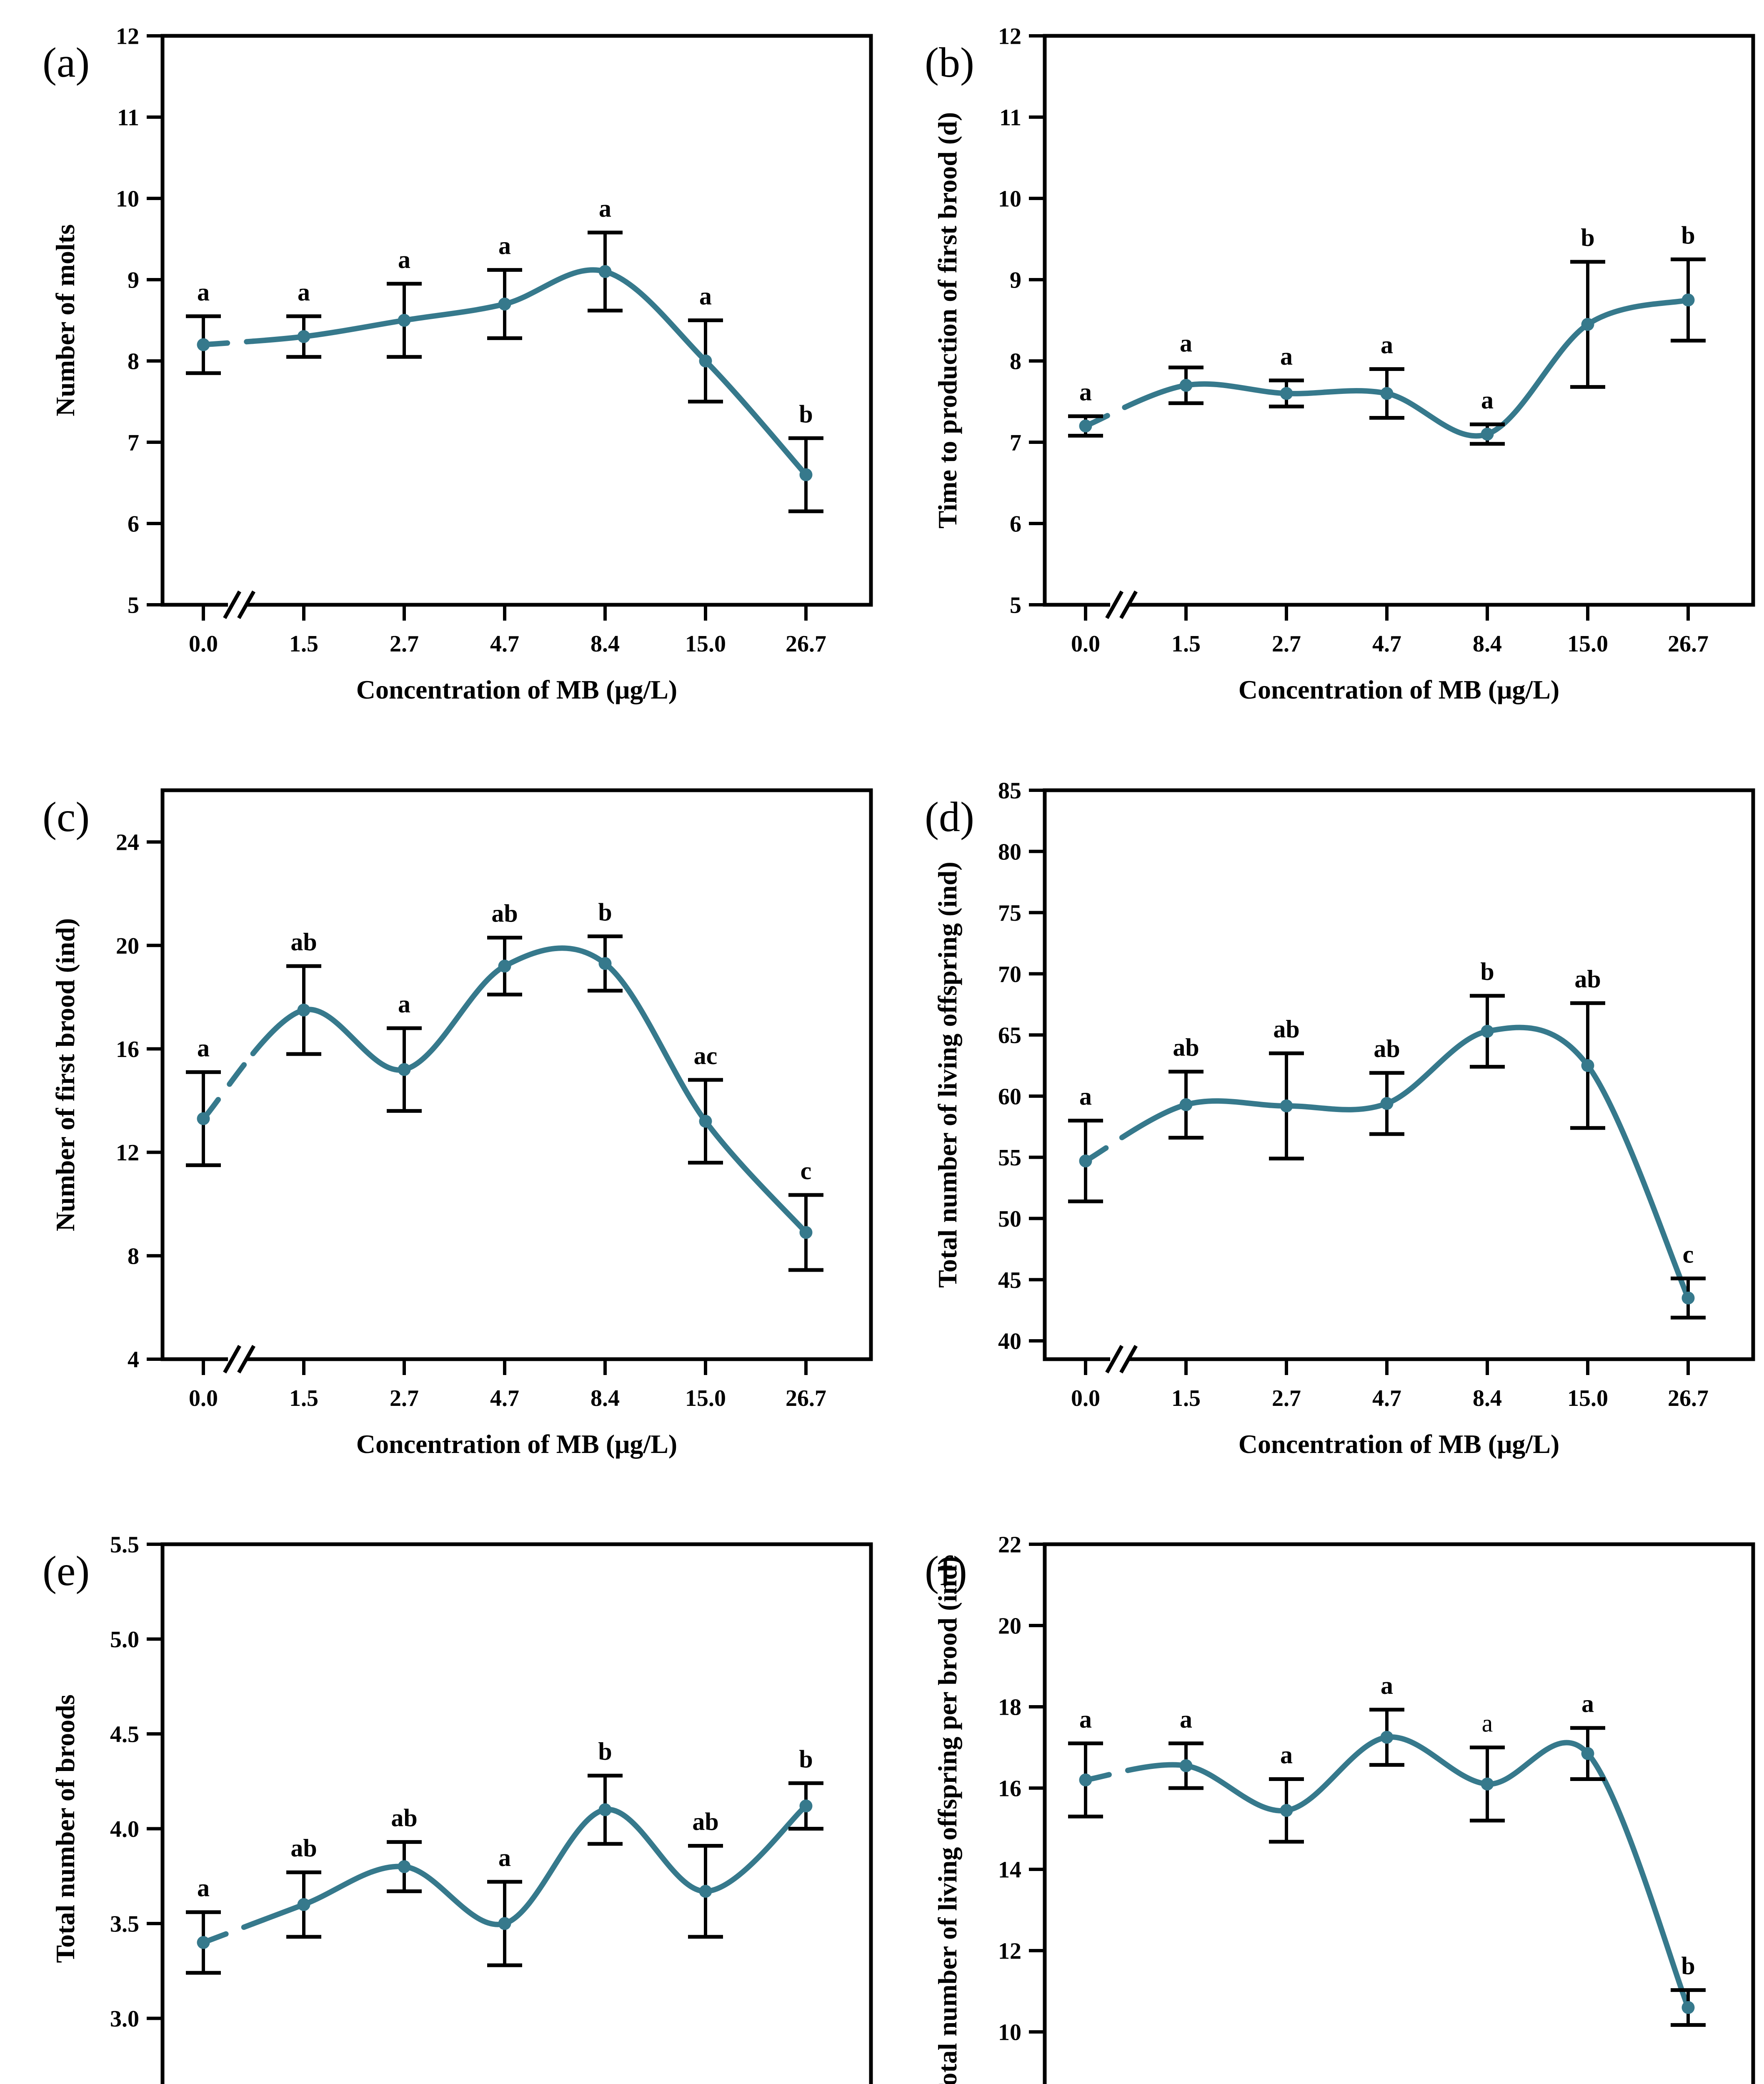 The height and width of the screenshot is (2084, 1764). What do you see at coordinates (405, 1398) in the screenshot?
I see `x-tick-label: 2.7` at bounding box center [405, 1398].